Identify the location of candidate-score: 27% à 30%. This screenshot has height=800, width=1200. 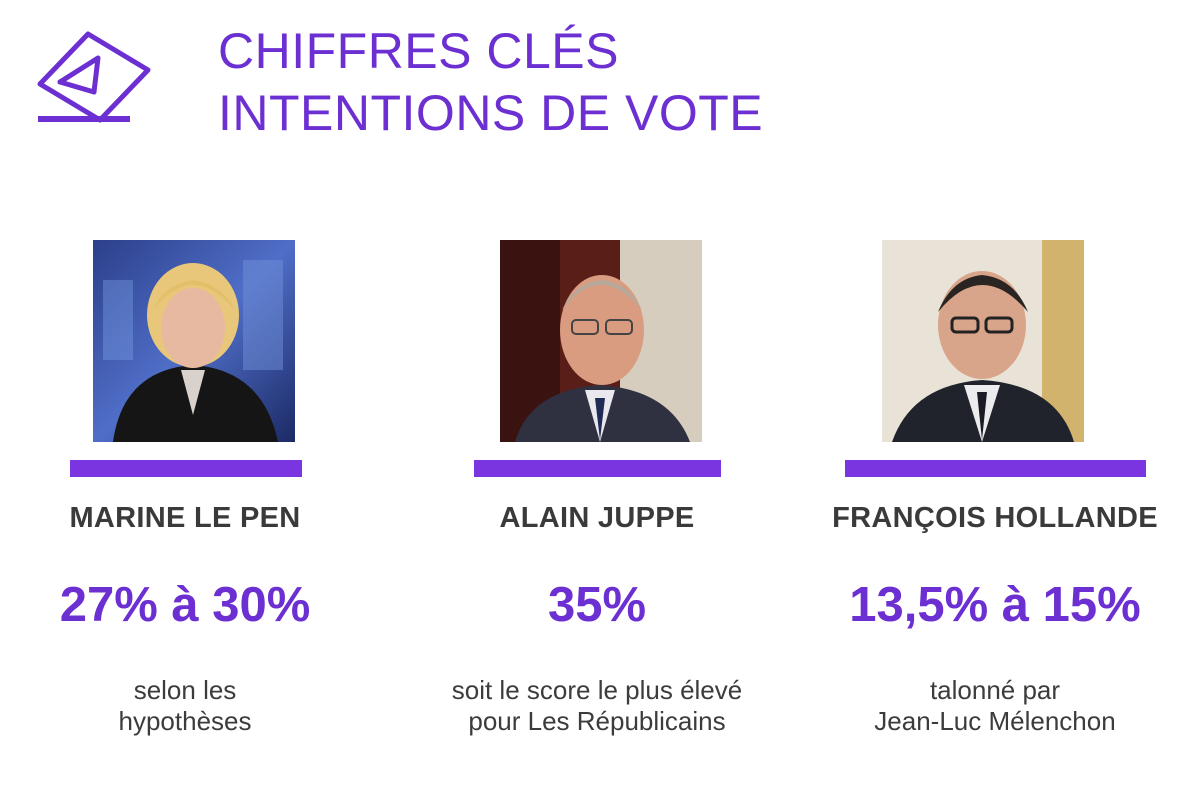
(185, 605).